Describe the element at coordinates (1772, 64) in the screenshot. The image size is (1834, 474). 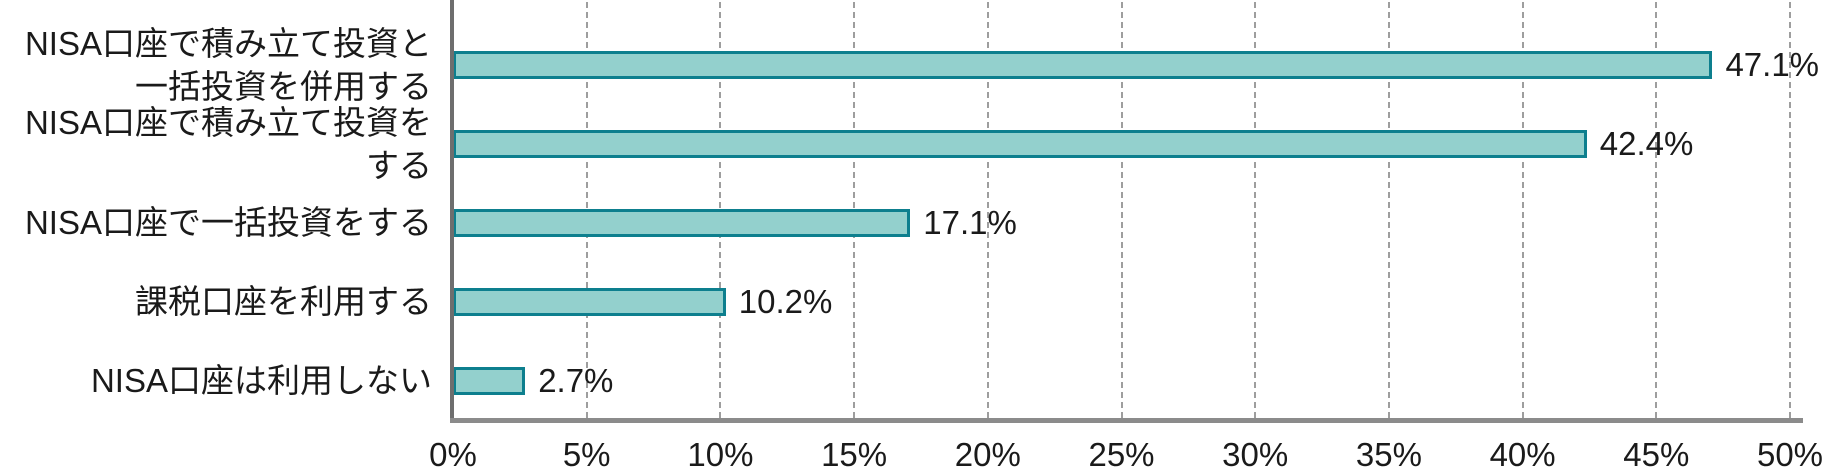
I see `value-label: 47.1%` at that location.